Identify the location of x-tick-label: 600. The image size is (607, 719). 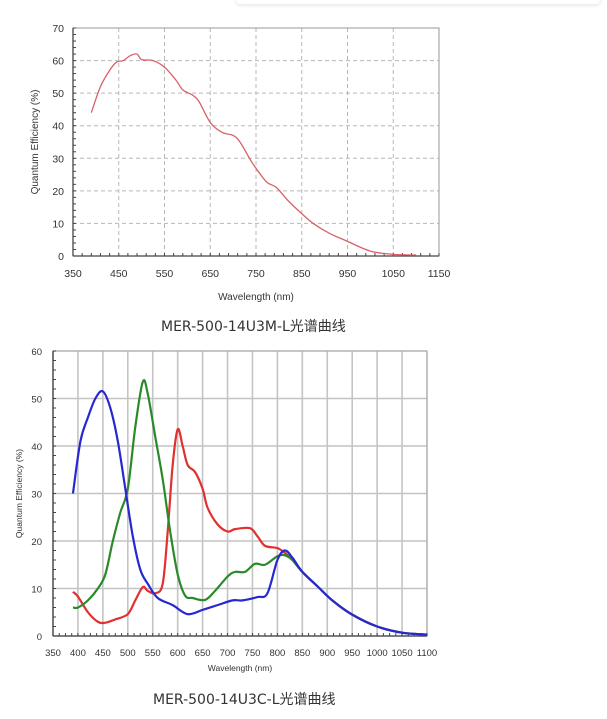
(178, 653).